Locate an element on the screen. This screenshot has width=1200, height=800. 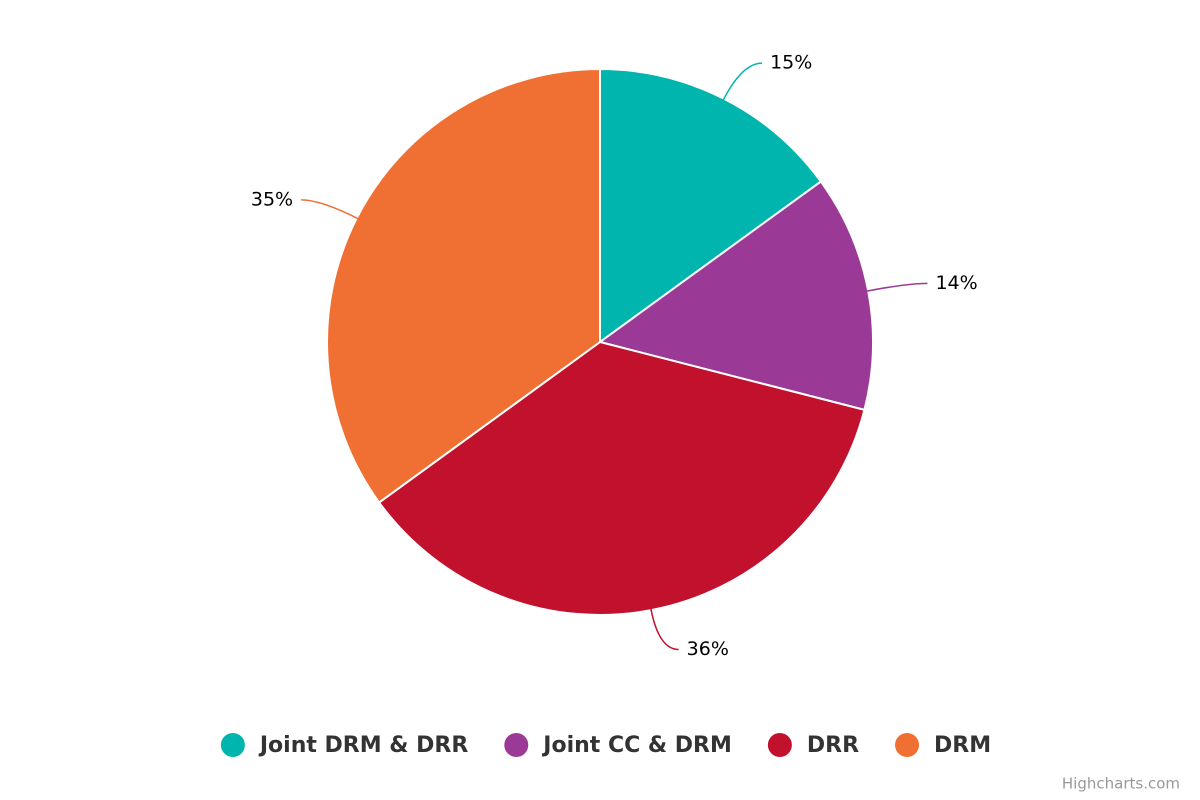
legend-item: DRR is located at coordinates (813, 745).